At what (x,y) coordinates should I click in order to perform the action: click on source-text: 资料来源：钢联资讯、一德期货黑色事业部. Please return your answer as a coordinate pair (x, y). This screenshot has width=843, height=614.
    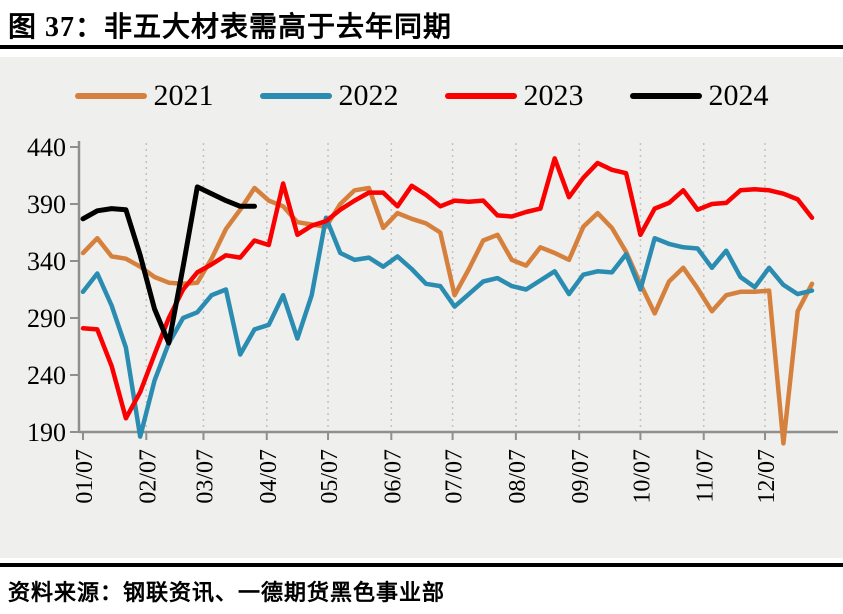
    Looking at the image, I should click on (227, 592).